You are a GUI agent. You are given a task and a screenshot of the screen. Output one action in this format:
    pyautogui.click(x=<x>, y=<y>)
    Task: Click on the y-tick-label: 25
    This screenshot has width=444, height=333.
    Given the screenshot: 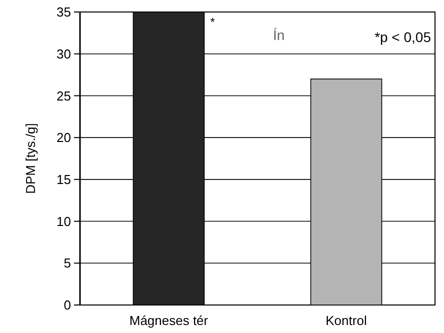 What is the action you would take?
    pyautogui.click(x=63, y=96)
    